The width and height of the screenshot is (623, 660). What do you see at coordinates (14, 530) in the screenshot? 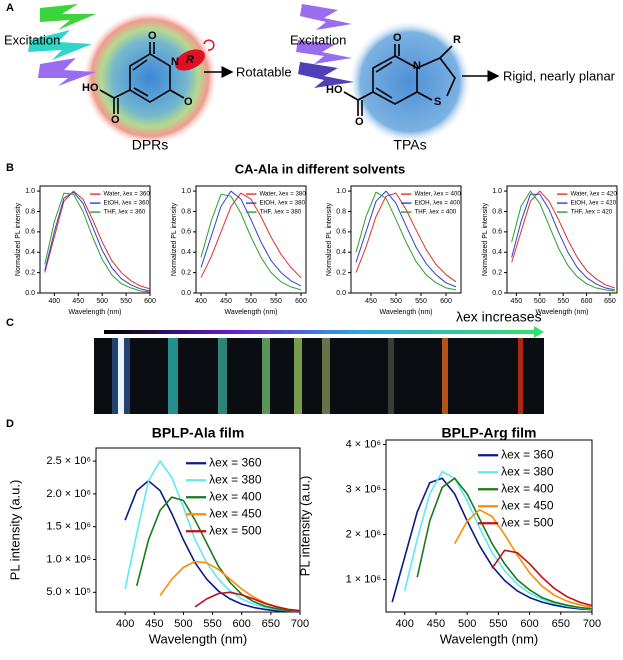
I see `y-axis-label: PL intensity (a.u.)` at bounding box center [14, 530].